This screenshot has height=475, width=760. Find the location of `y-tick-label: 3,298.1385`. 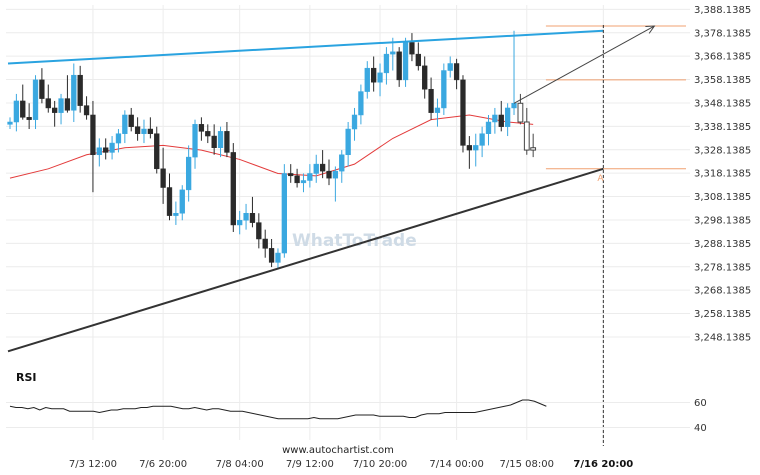

y-tick-label: 3,298.1385 is located at coordinates (722, 220).